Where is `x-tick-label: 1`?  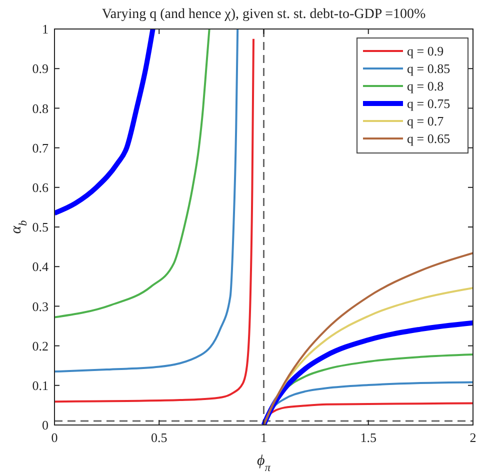 x-tick-label: 1 is located at coordinates (263, 437).